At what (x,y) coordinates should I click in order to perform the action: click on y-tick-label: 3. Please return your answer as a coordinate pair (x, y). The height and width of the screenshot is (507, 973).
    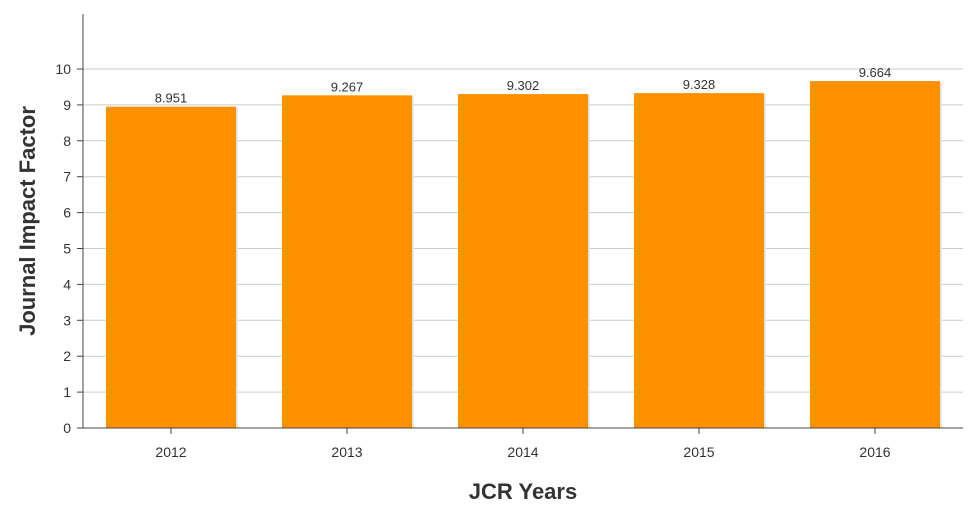
    Looking at the image, I should click on (67, 320).